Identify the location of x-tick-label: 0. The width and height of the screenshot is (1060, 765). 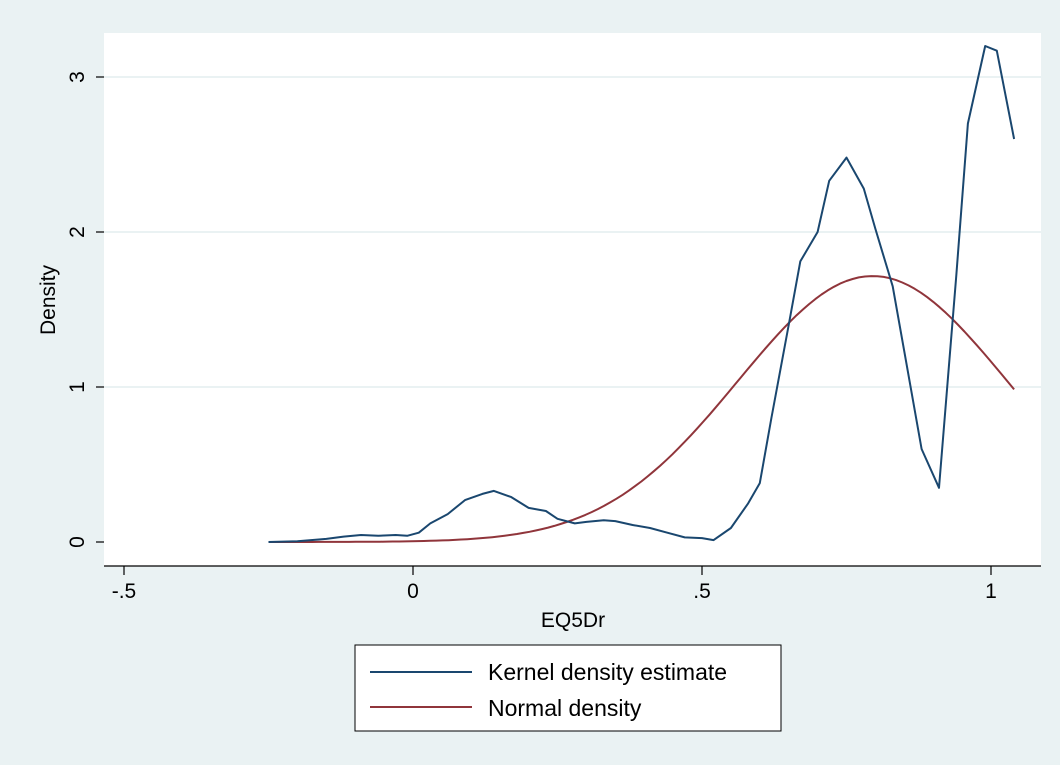
(413, 591).